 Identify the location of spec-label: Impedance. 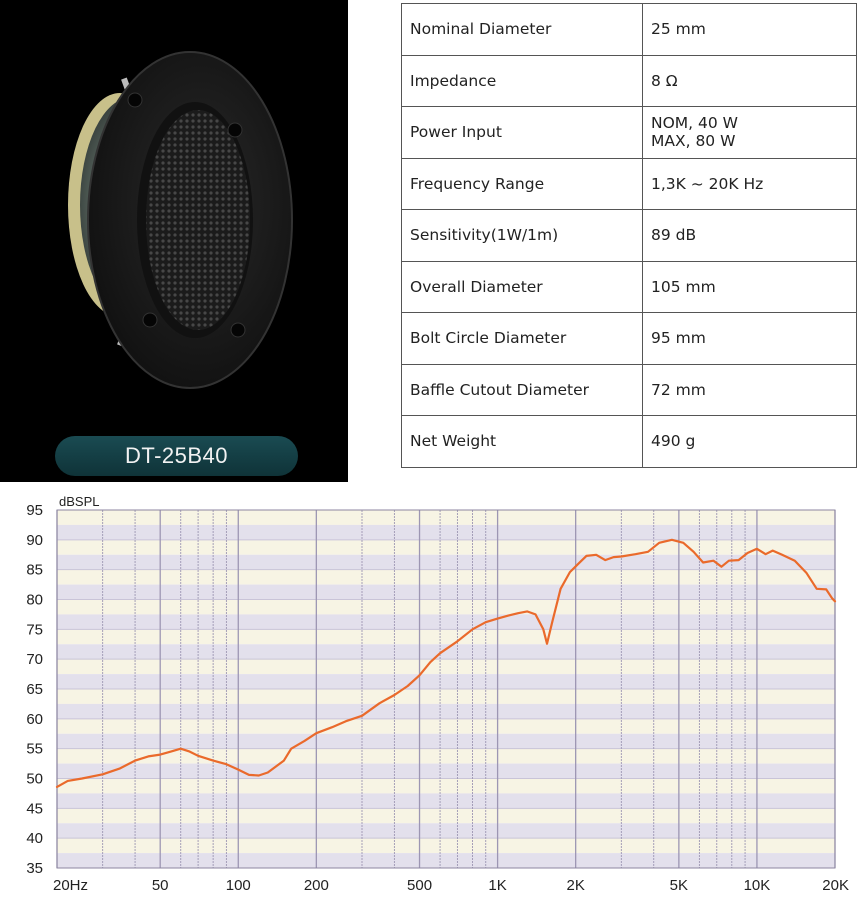
(522, 80).